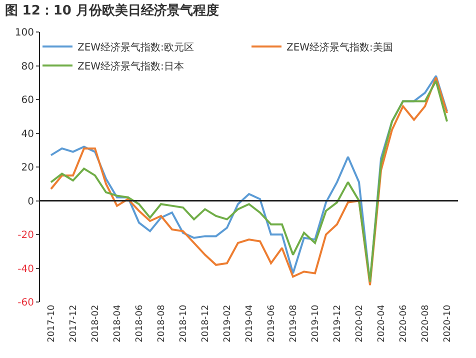  I want to click on legend-label: ZEW经济景气指数:日本, so click(131, 66).